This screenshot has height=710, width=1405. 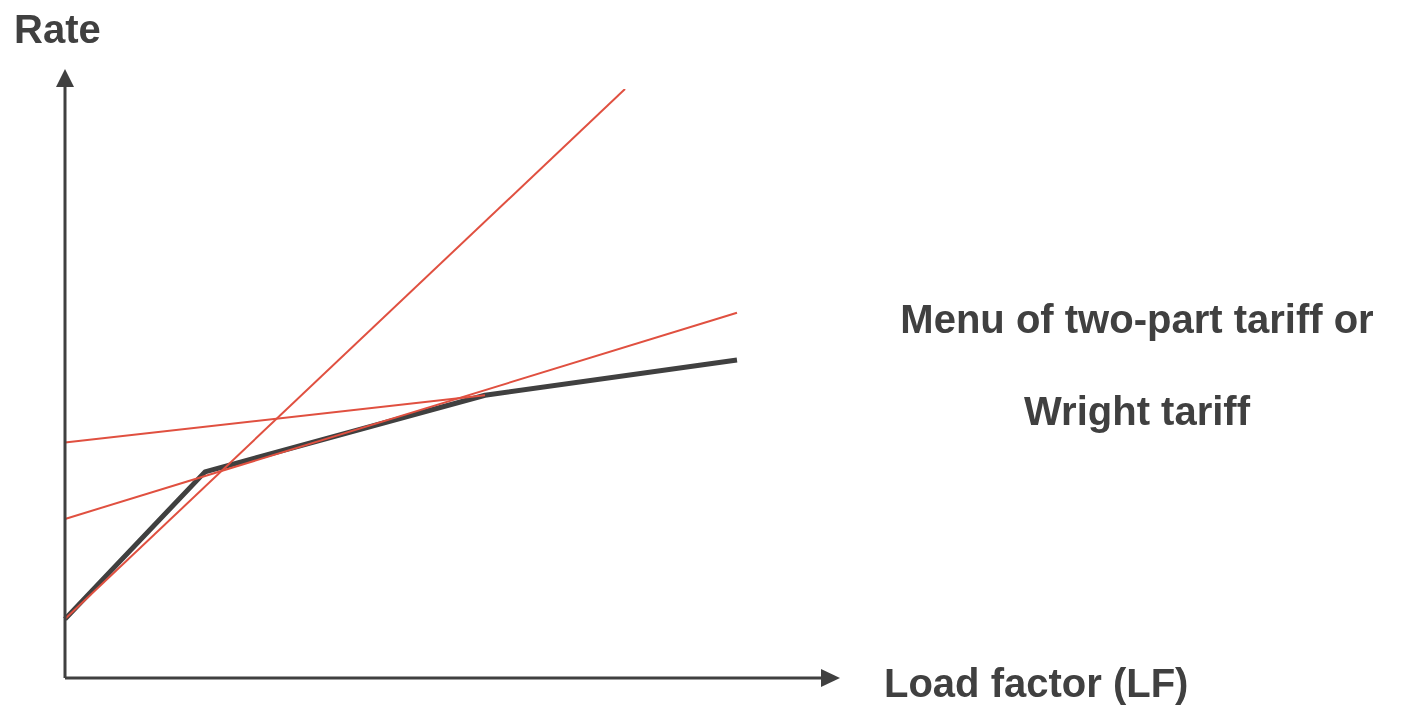 What do you see at coordinates (1036, 683) in the screenshot?
I see `x-axis-title: Load factor (LF)` at bounding box center [1036, 683].